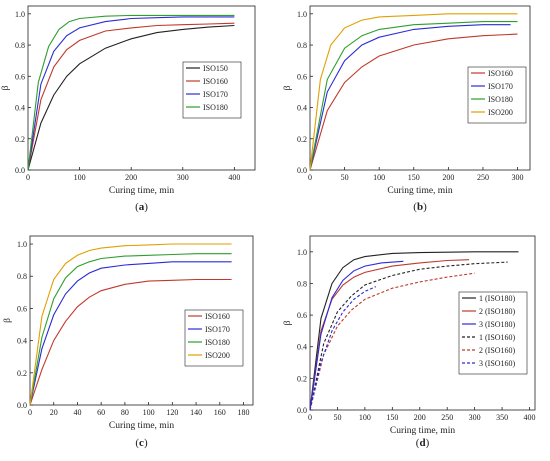 The height and width of the screenshot is (461, 550). I want to click on x-tick-label: 160, so click(220, 412).